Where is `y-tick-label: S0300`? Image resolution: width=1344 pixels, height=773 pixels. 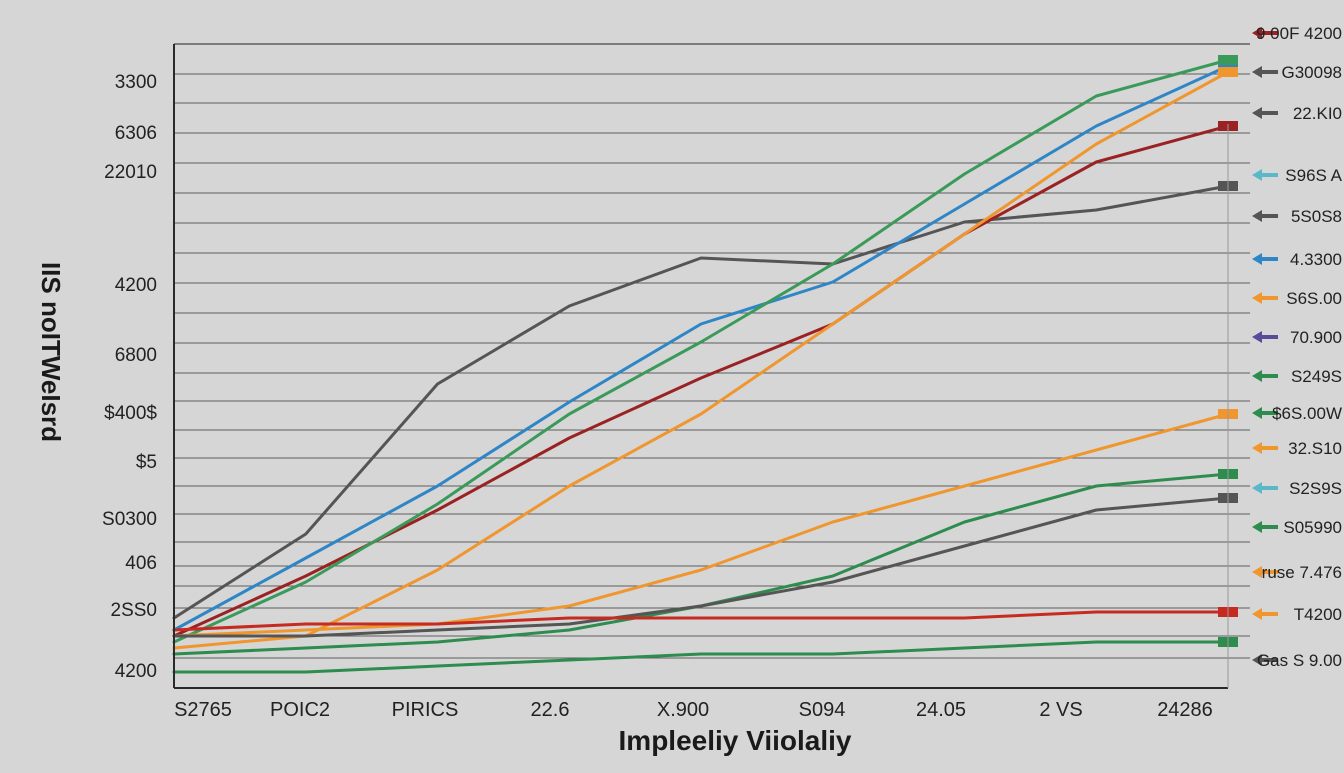
y-tick-label: S0300 is located at coordinates (129, 519).